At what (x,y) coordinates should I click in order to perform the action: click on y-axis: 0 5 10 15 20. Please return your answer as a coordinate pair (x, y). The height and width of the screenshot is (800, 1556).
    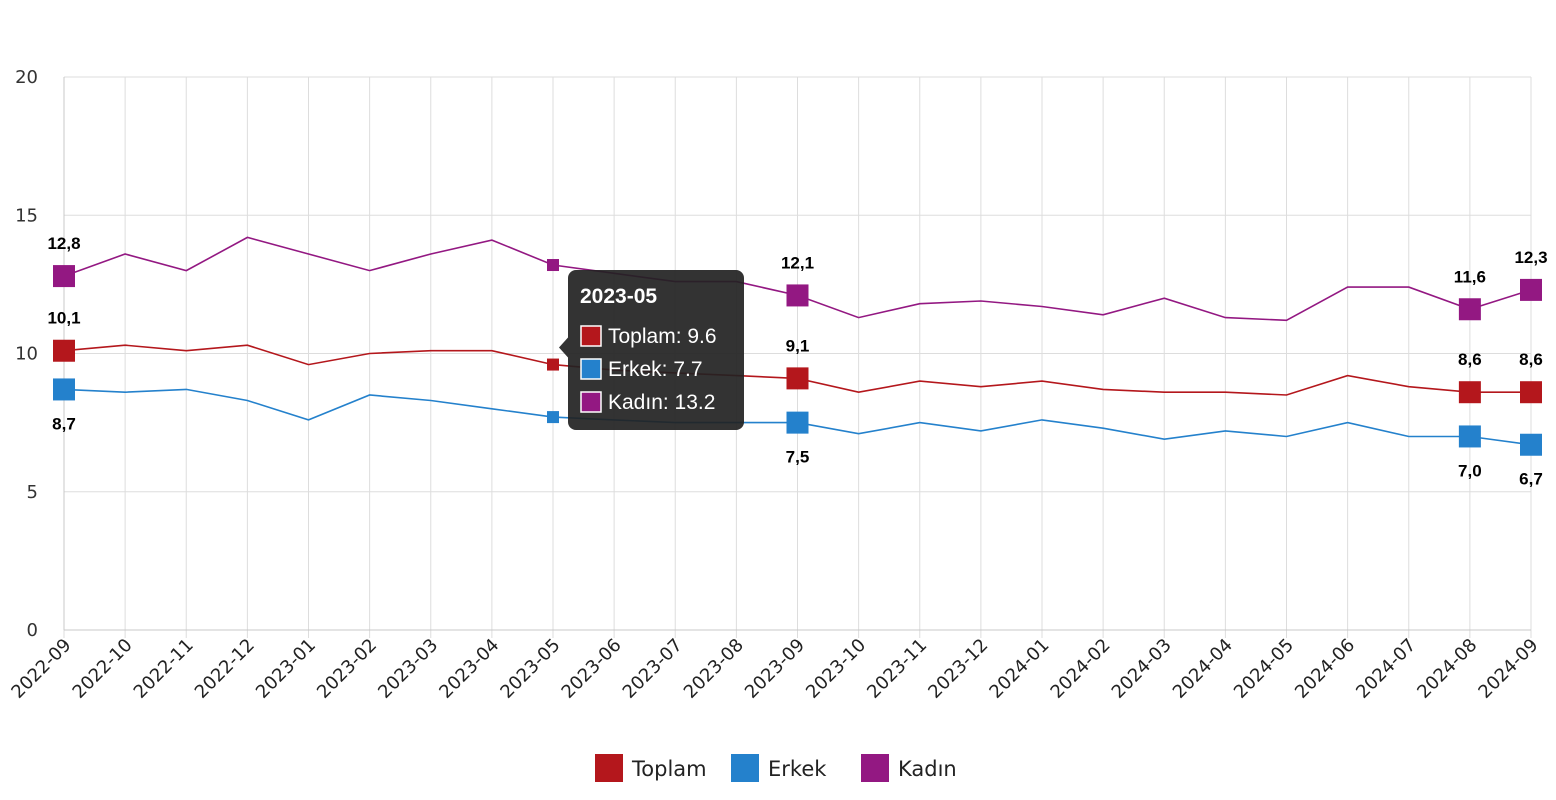
    Looking at the image, I should click on (26, 354).